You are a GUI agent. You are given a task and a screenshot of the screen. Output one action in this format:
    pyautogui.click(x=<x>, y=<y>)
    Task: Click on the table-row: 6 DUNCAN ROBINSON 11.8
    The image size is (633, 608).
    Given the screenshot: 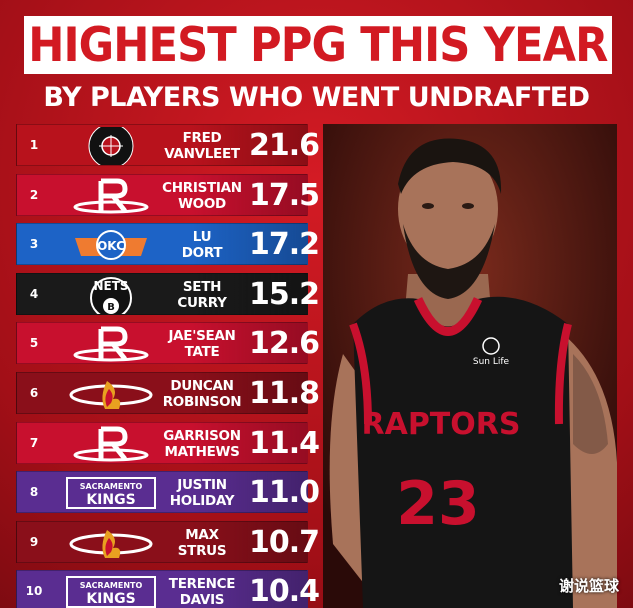 What is the action you would take?
    pyautogui.click(x=168, y=393)
    